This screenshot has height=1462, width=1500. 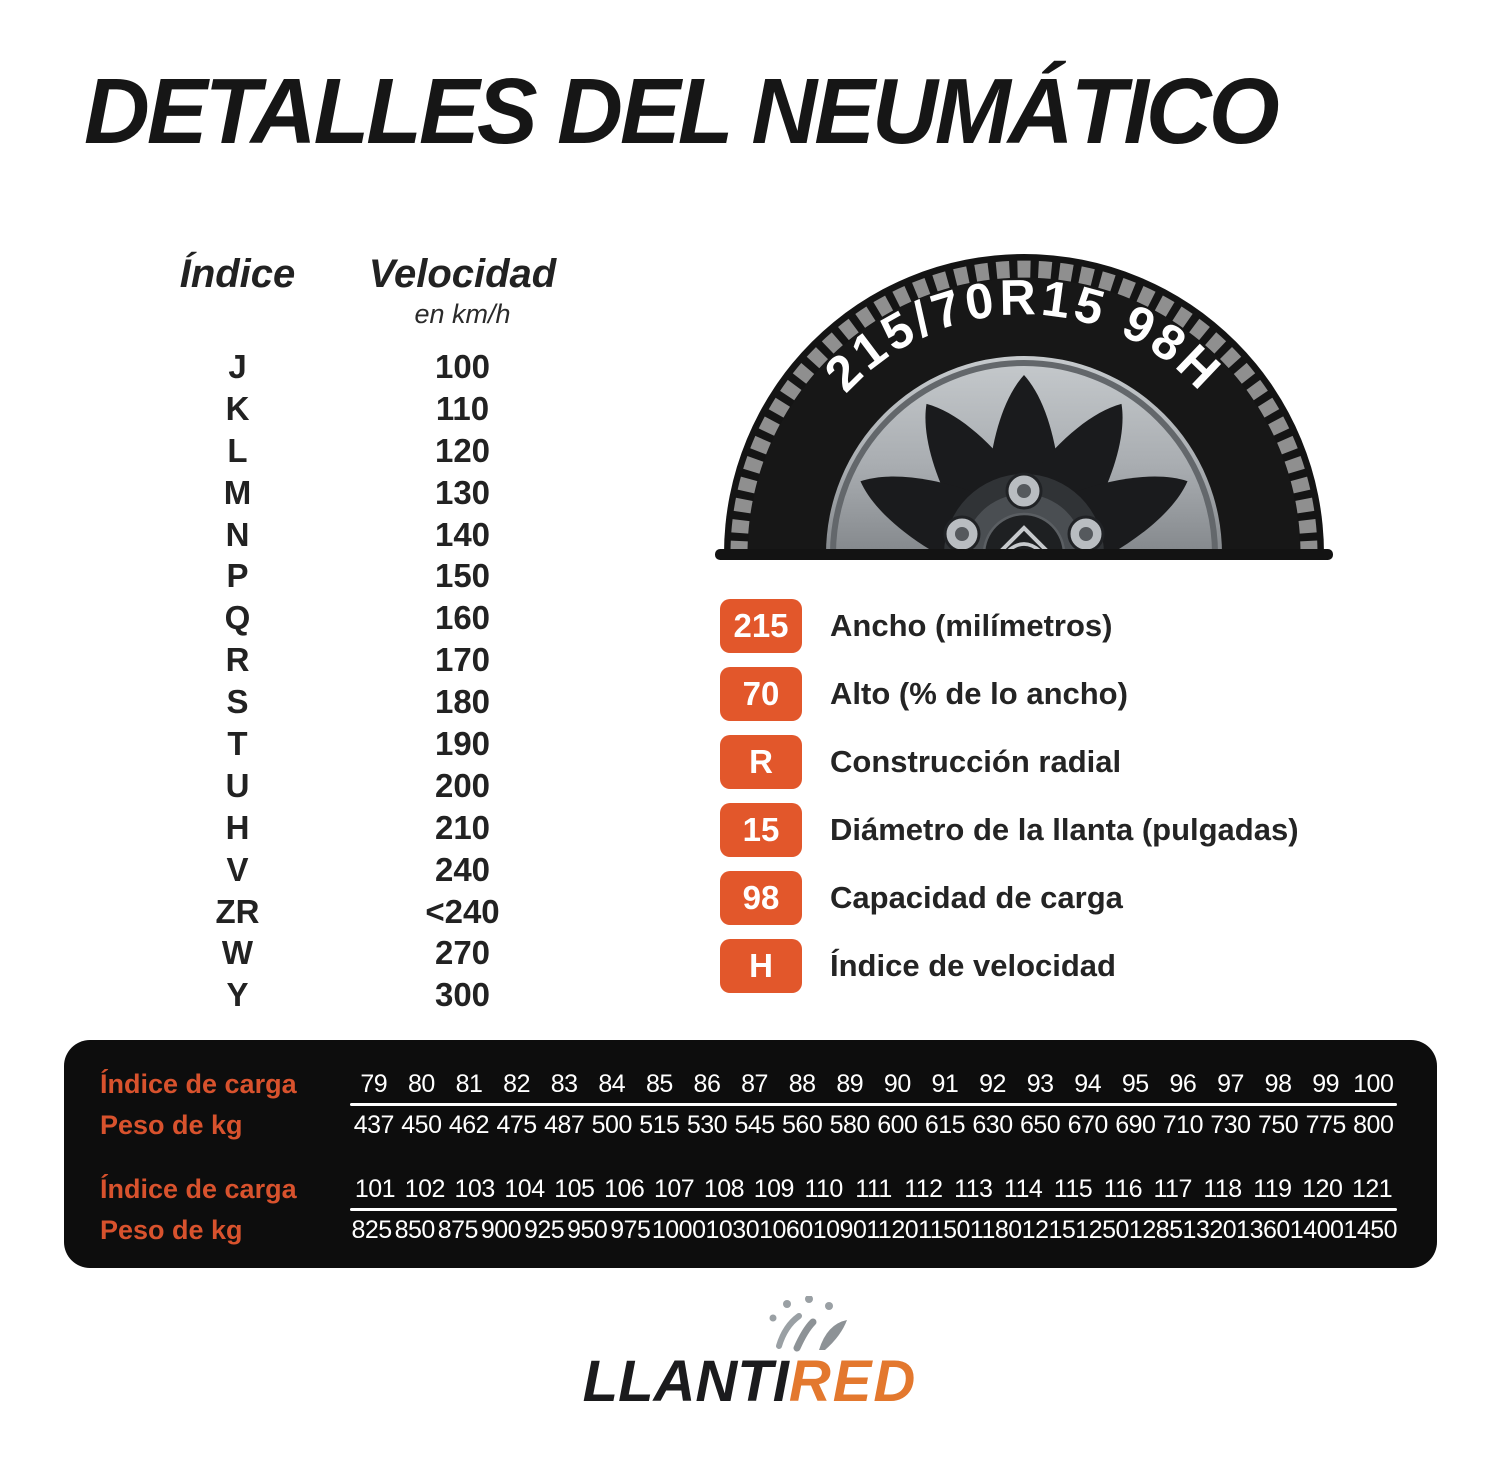 What do you see at coordinates (761, 694) in the screenshot?
I see `spec-badge: 70` at bounding box center [761, 694].